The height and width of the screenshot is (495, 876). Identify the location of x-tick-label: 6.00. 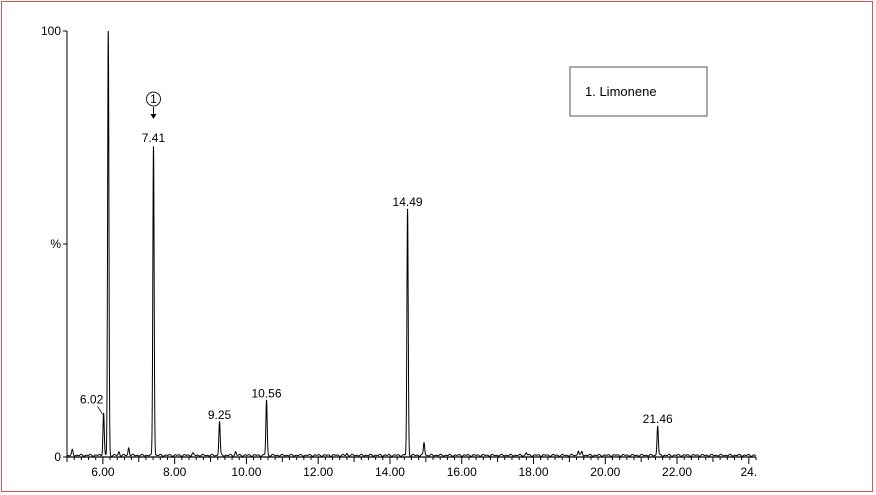
(103, 472).